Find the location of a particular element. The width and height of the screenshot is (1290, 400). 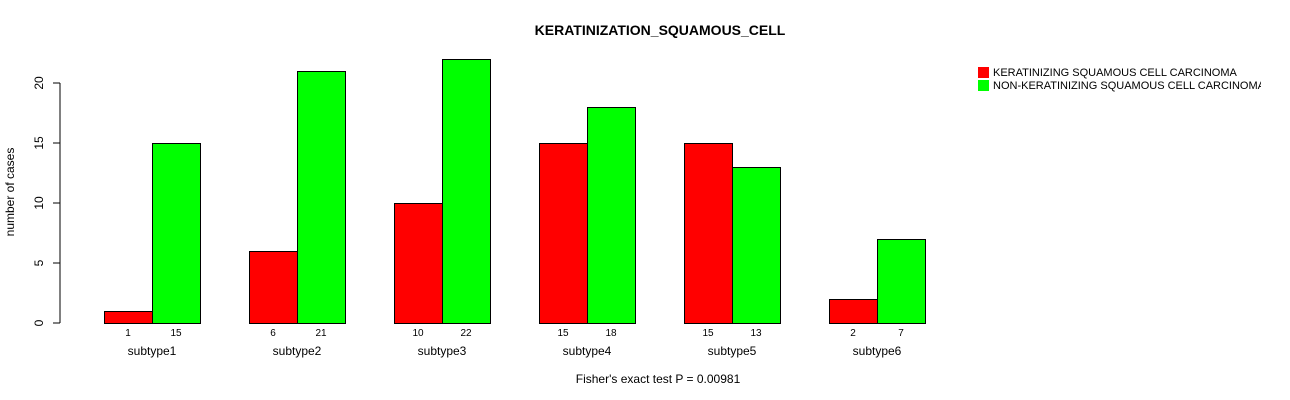

y-tick-label: 20 is located at coordinates (39, 83).